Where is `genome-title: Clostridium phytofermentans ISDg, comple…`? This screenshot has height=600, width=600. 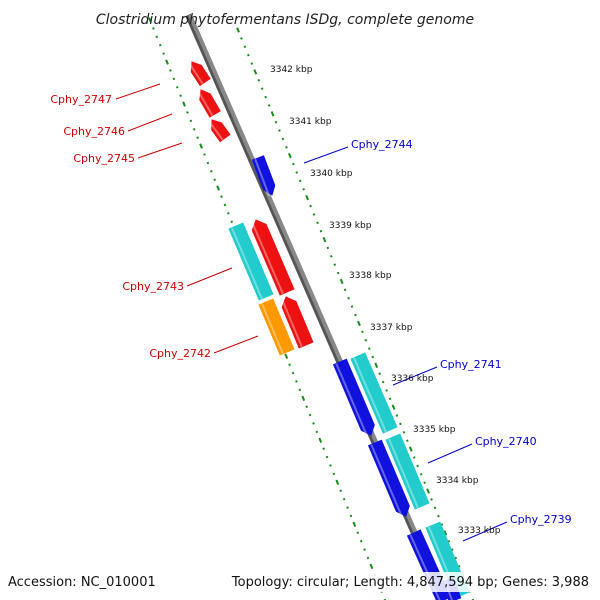
genome-title: Clostridium phytofermentans ISDg, comple… is located at coordinates (285, 20).